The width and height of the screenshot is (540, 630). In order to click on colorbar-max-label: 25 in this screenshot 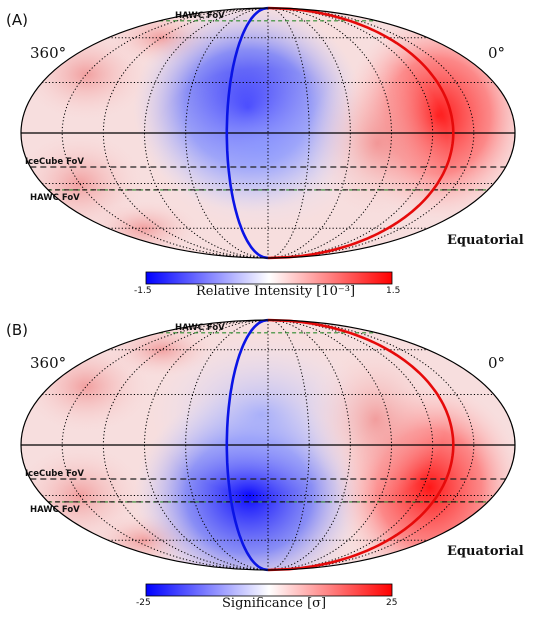, I will do `click(392, 603)`.